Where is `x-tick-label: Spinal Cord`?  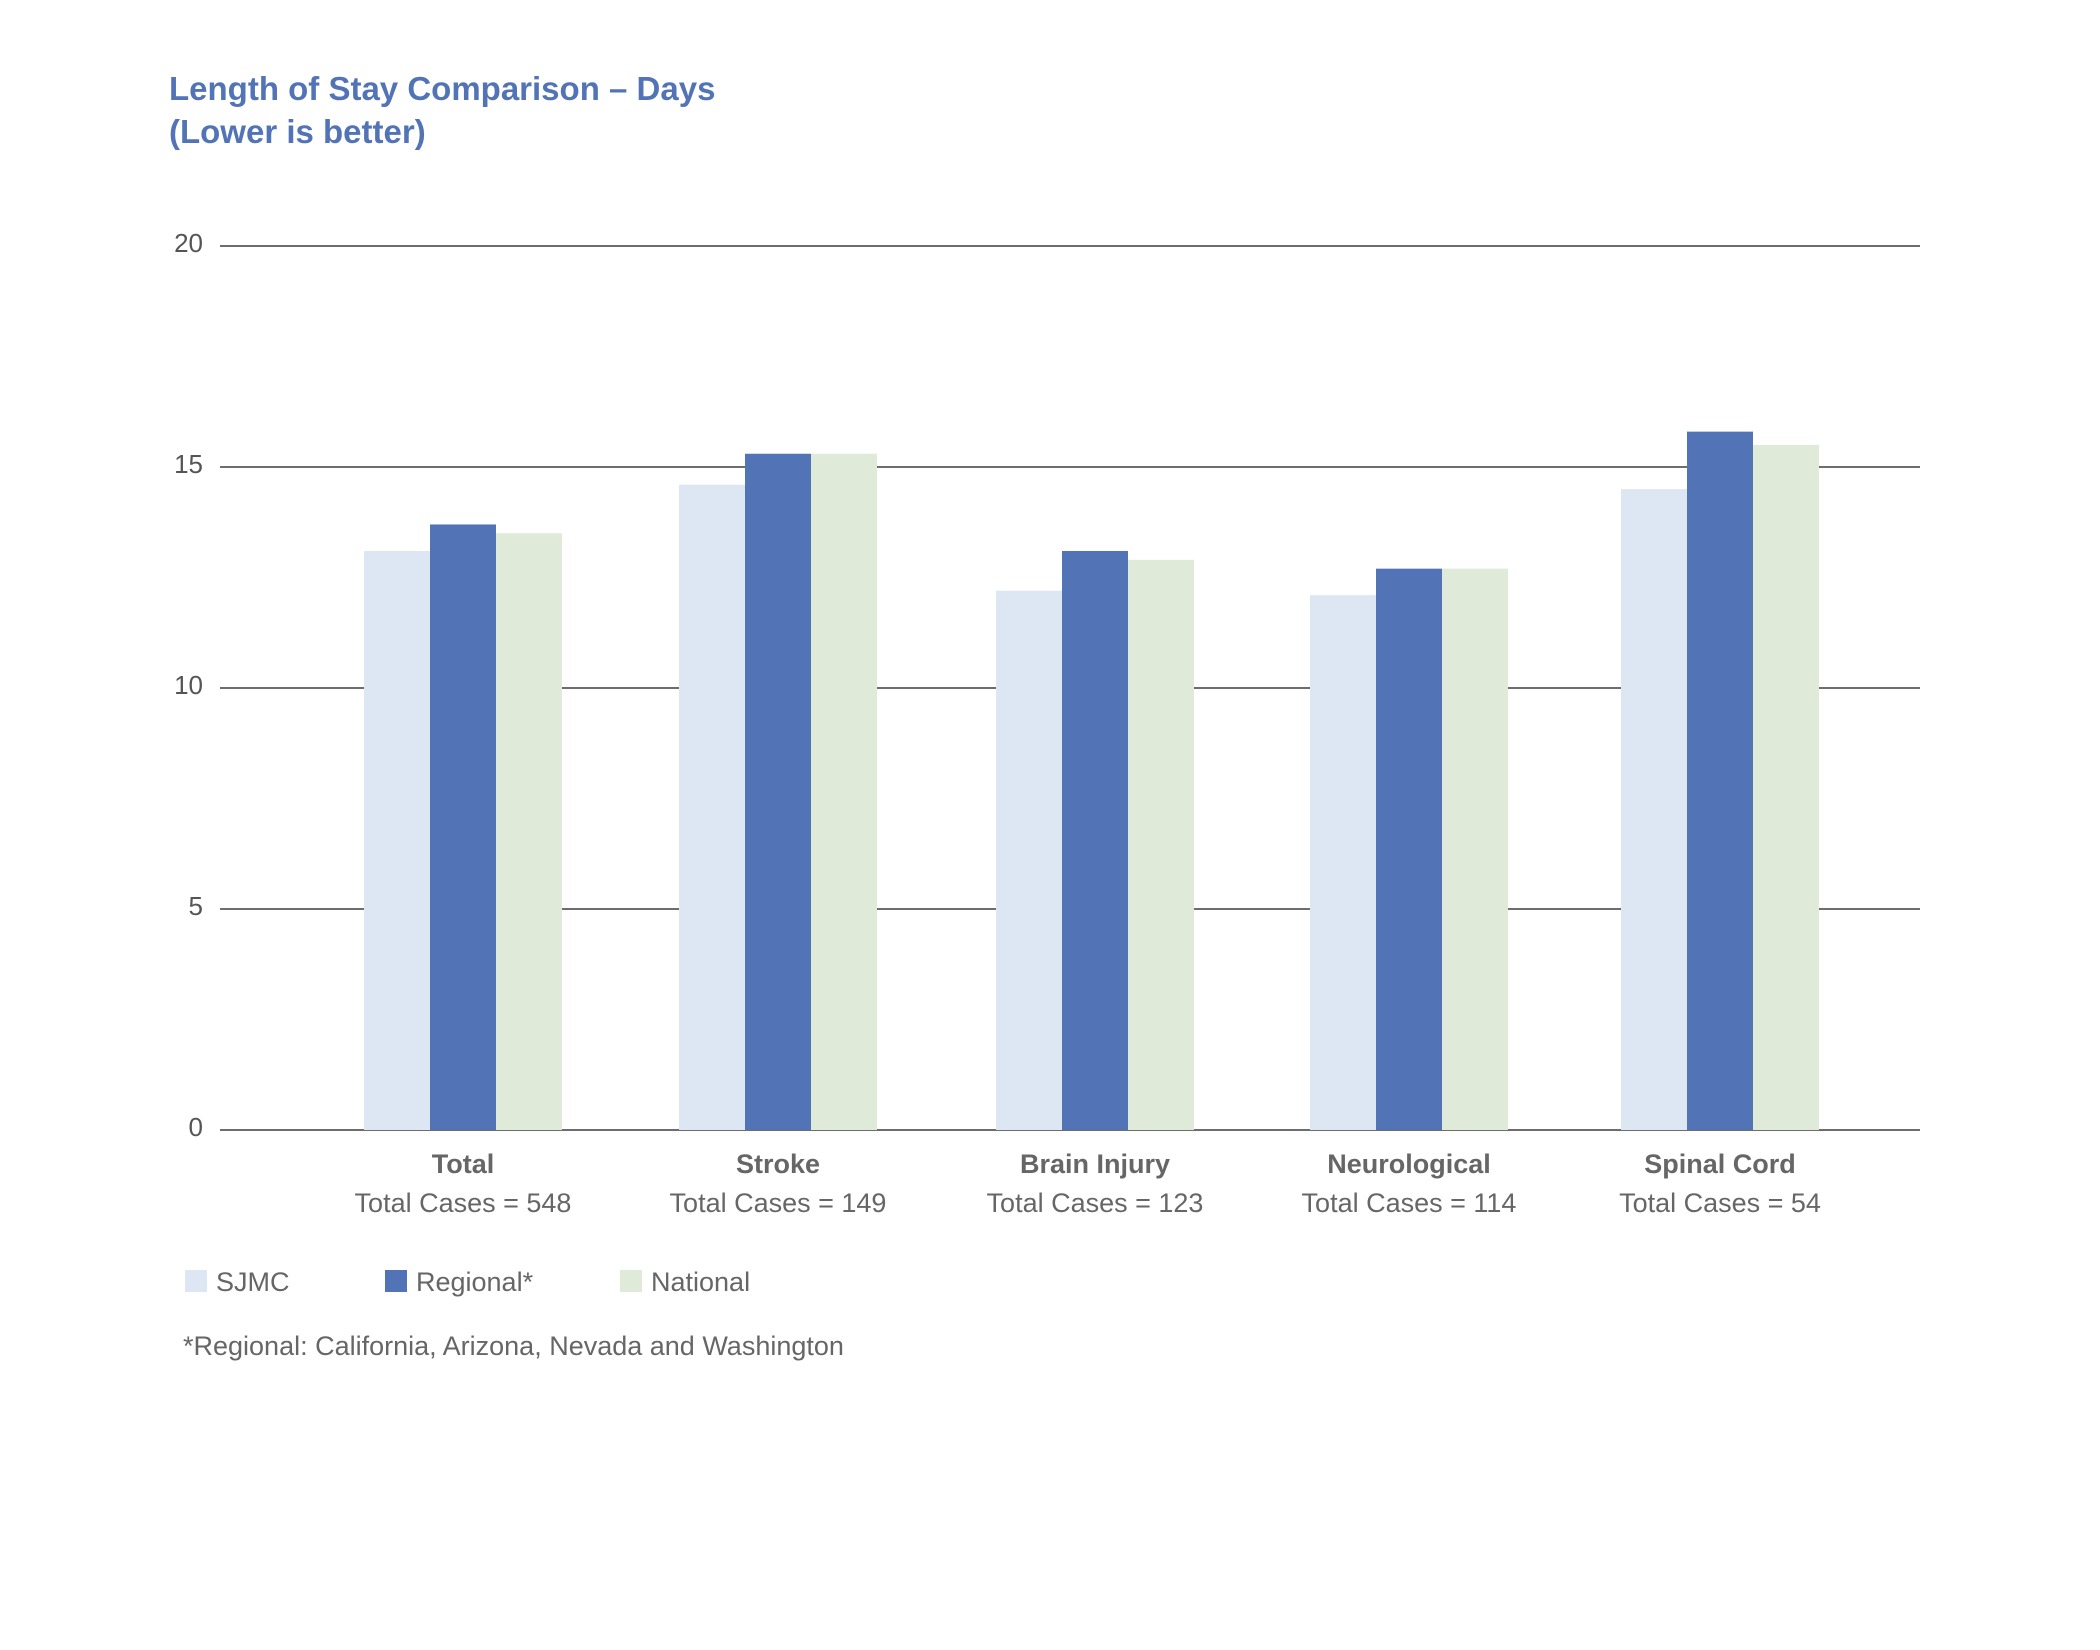
x-tick-label: Spinal Cord is located at coordinates (1720, 1164).